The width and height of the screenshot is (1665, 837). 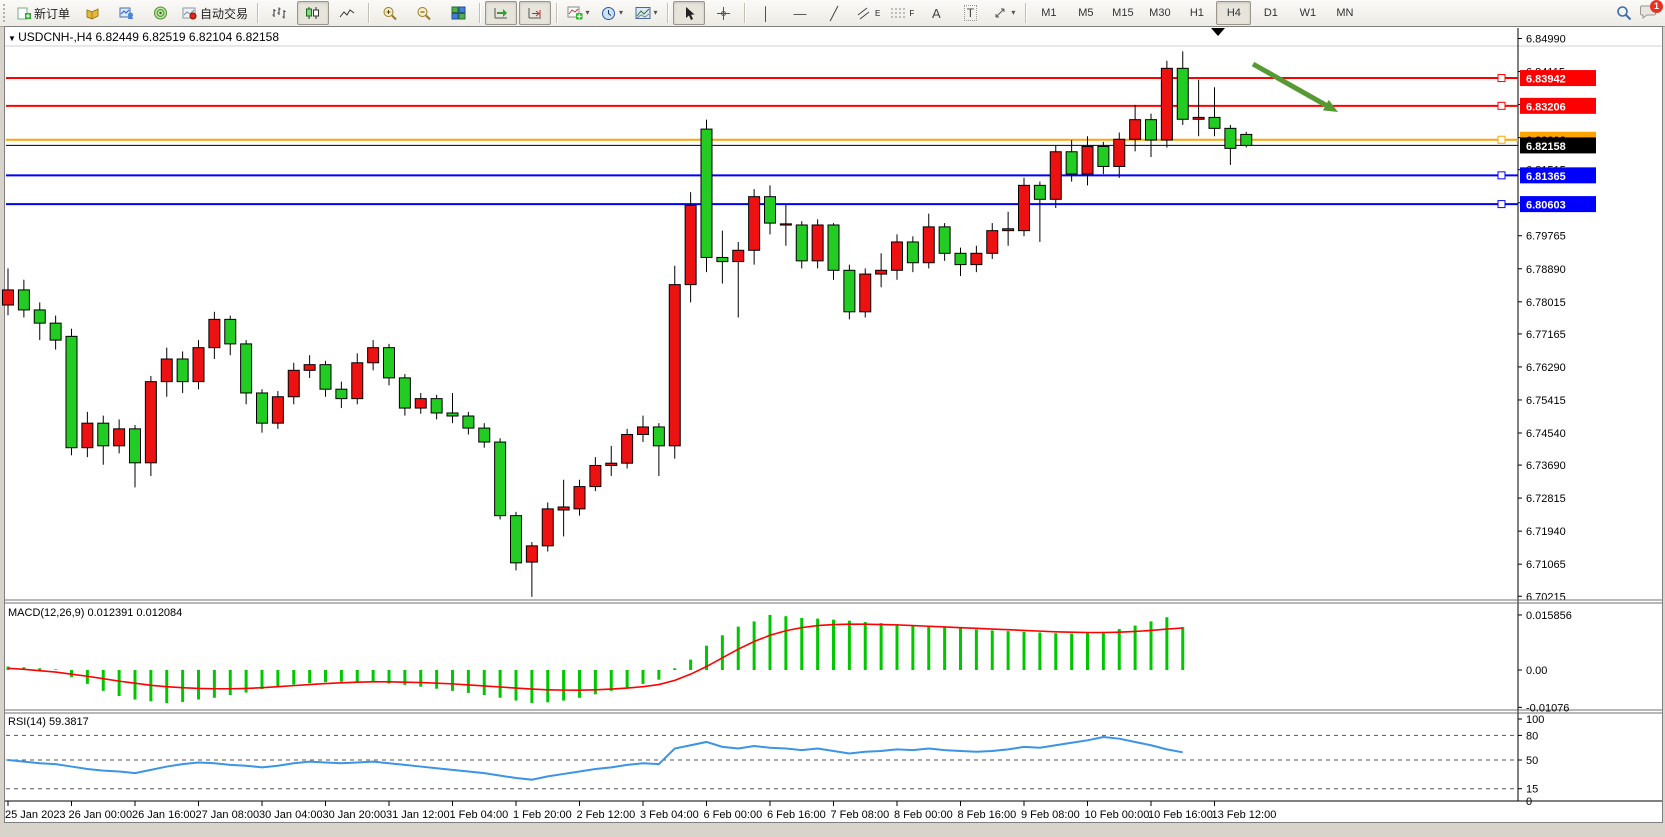 I want to click on chart-shift-button, so click(x=535, y=13).